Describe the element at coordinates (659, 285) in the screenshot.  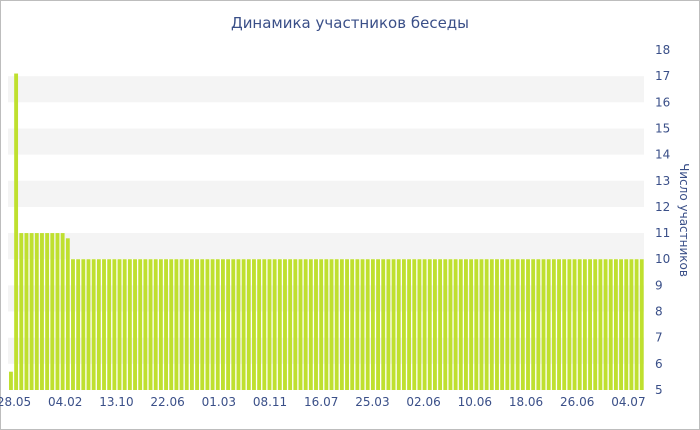
I see `y-tick-label: 9` at that location.